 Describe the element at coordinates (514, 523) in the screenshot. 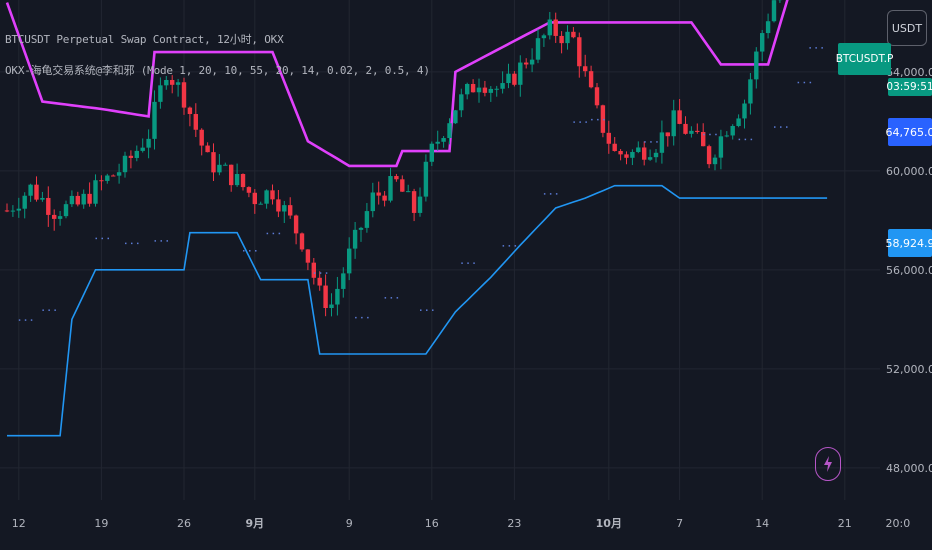

I see `x-tick-label: 23` at that location.